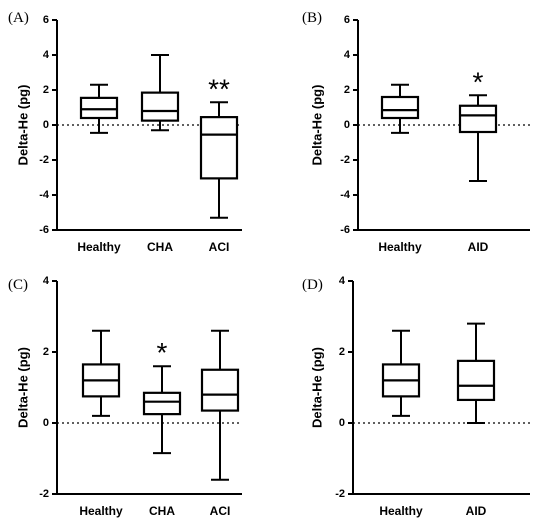 This screenshot has height=525, width=550. I want to click on panel-4-category-label: Healthy, so click(401, 511).